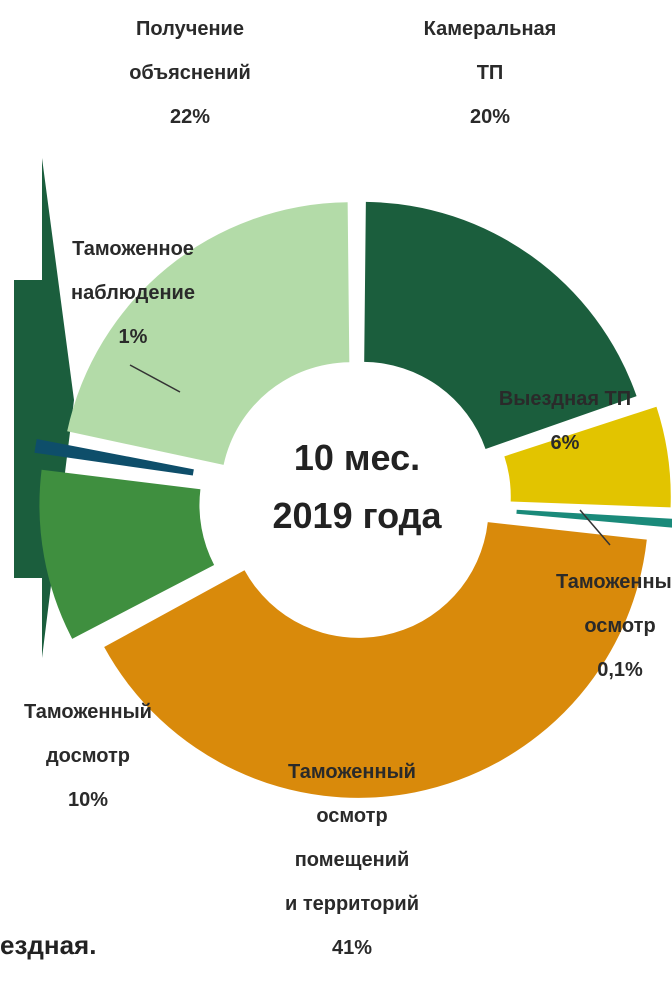 Image resolution: width=672 pixels, height=982 pixels. What do you see at coordinates (565, 399) in the screenshot?
I see `slice-label-line: Выездная ТП` at bounding box center [565, 399].